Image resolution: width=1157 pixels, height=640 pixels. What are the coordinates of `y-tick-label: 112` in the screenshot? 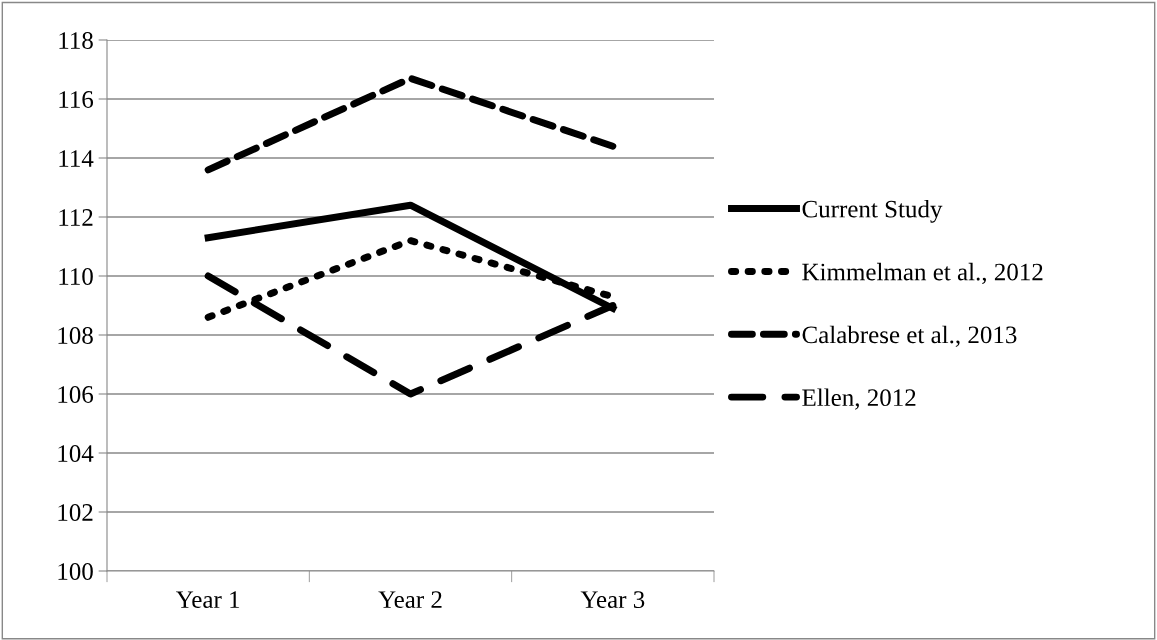 It's located at (76, 217).